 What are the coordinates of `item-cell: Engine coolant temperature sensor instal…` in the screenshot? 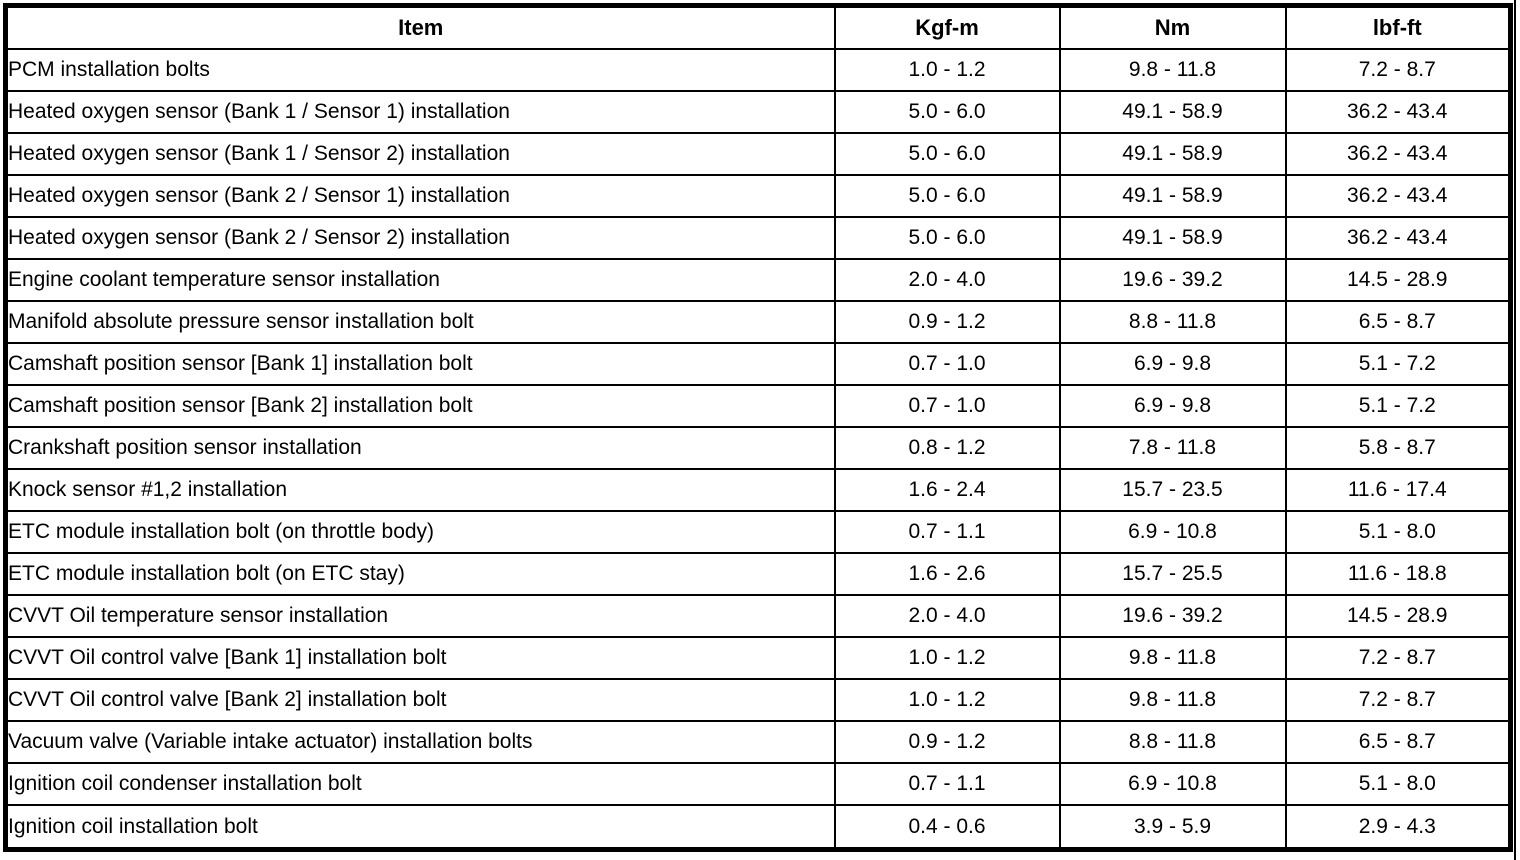 It's located at (420, 280).